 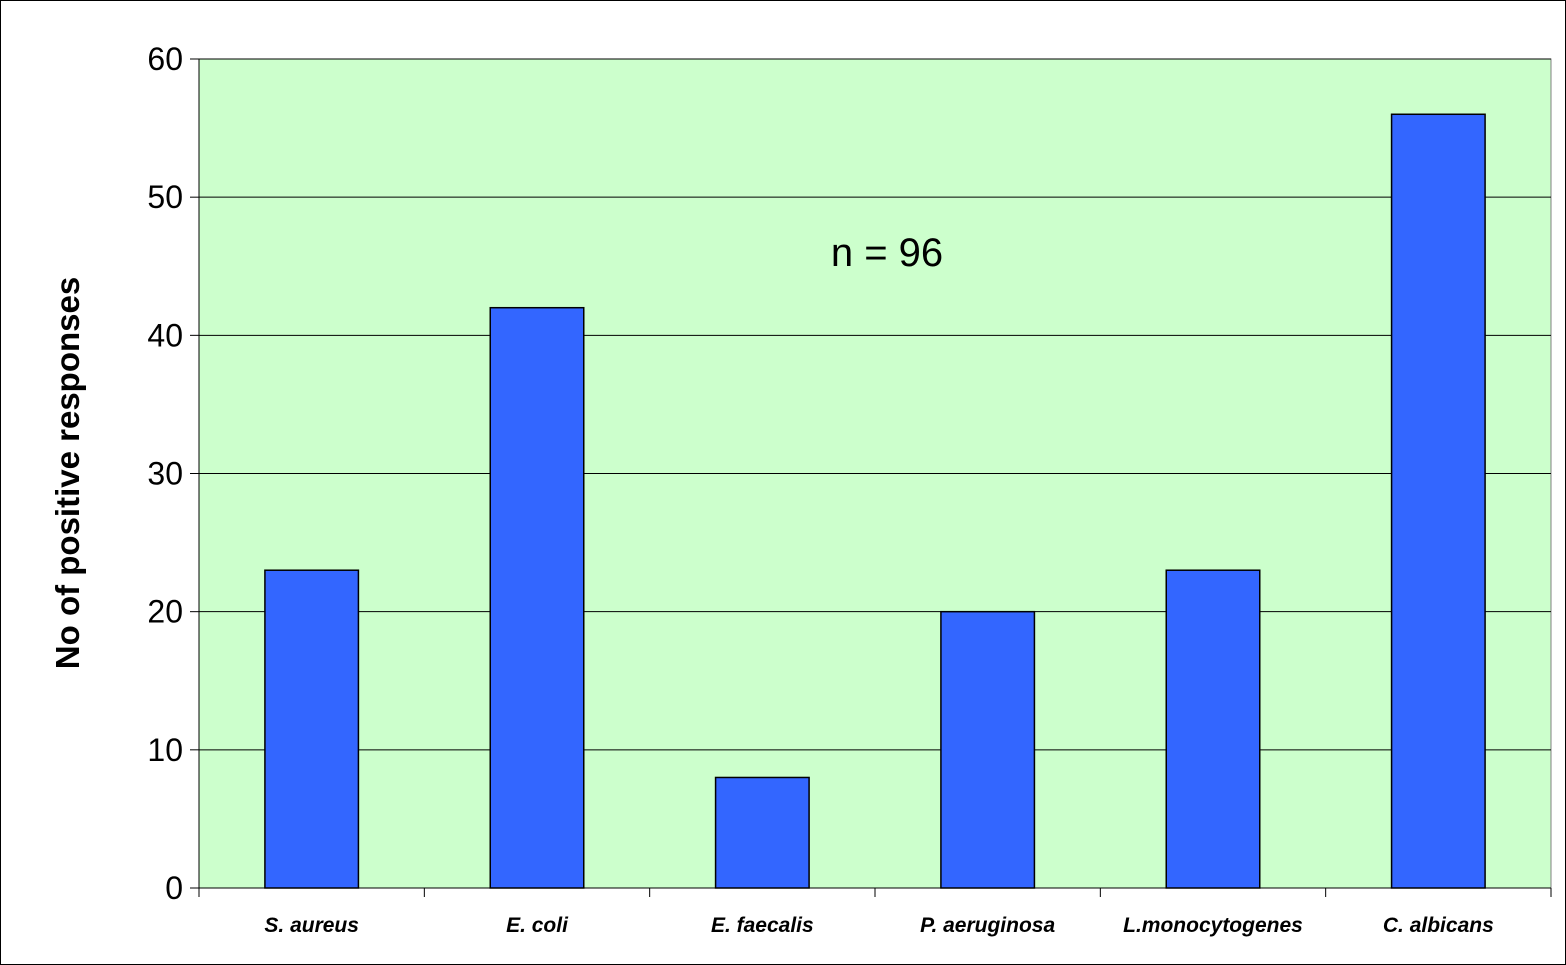 I want to click on x-tick-label: C. albicans, so click(x=1438, y=925).